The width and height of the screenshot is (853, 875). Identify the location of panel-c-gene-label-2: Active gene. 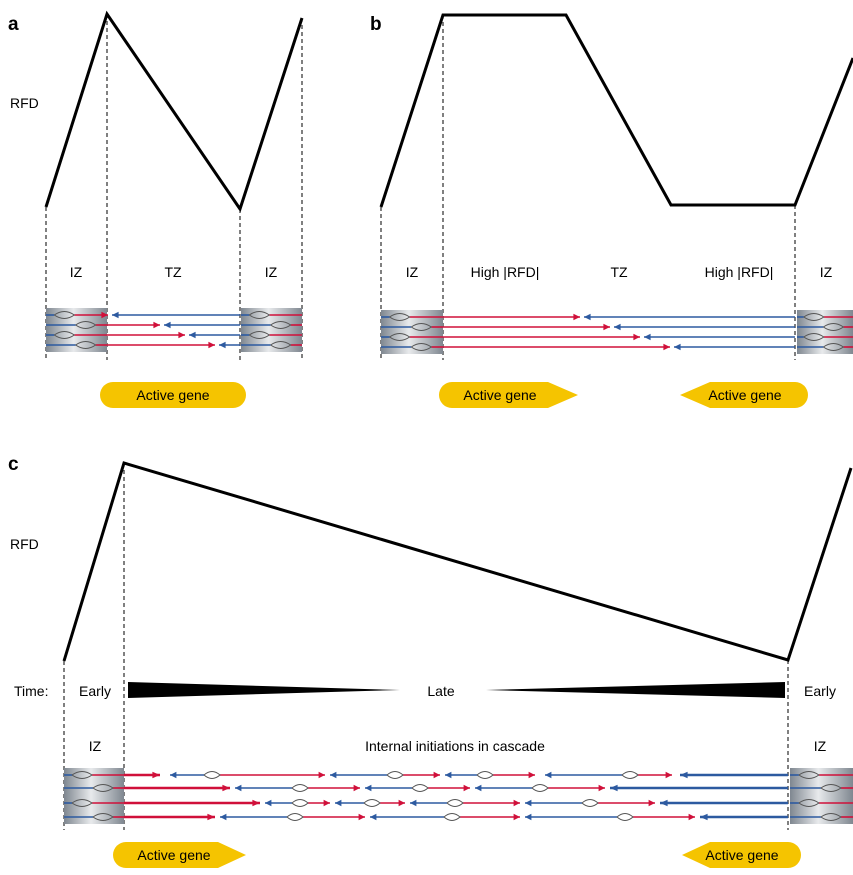
(741, 855).